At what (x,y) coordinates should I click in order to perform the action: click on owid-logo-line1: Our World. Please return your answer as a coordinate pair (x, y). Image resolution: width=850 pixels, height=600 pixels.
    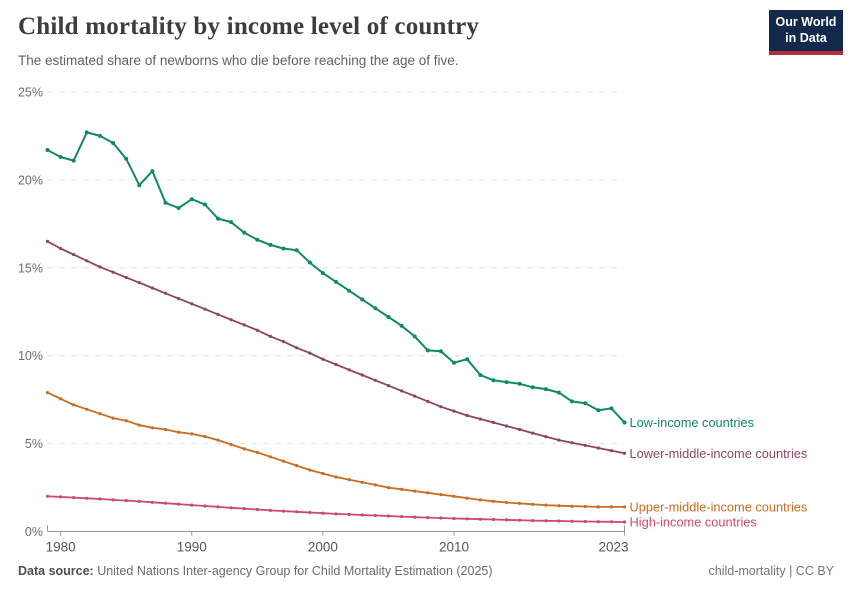
    Looking at the image, I should click on (806, 22).